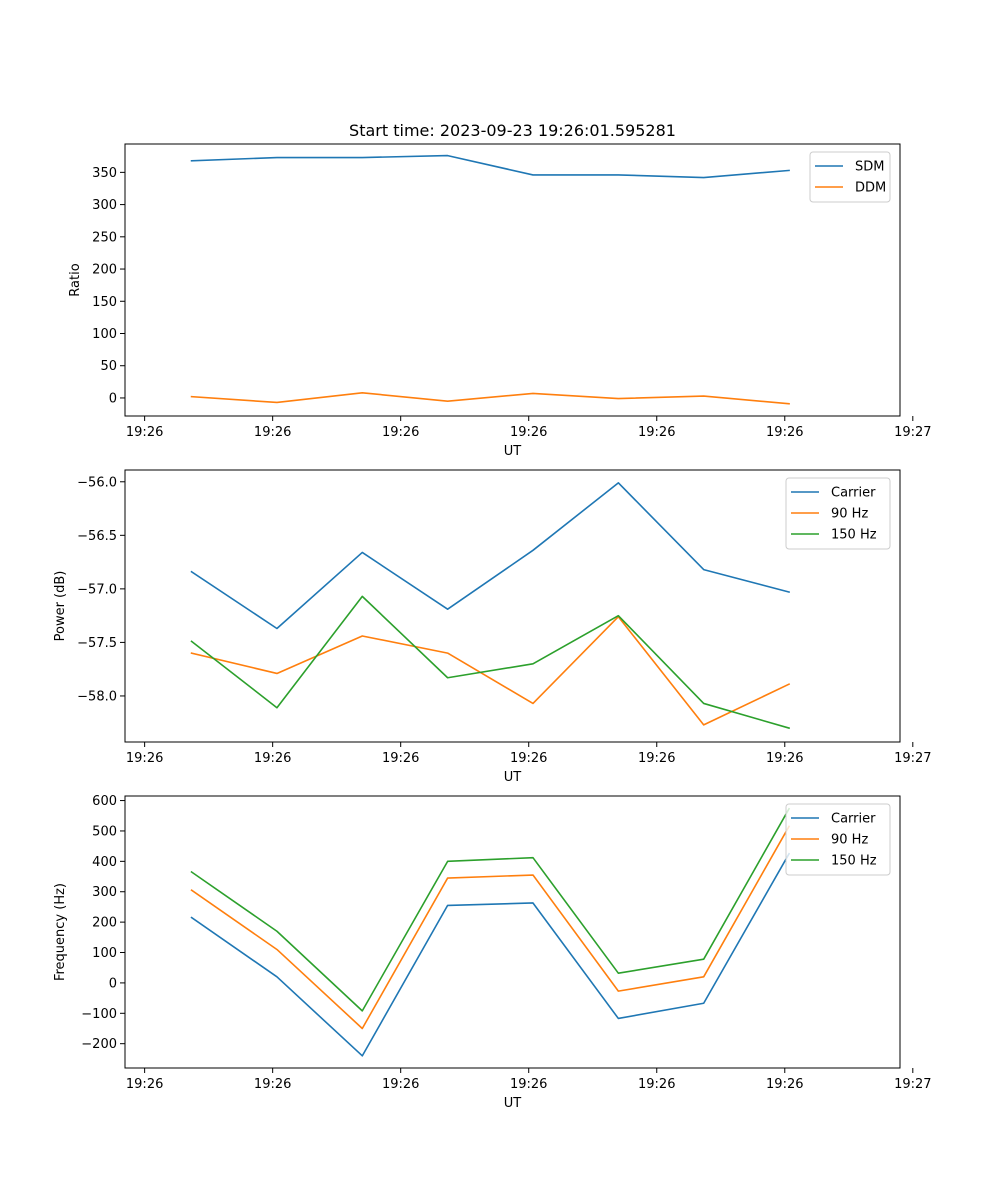 The width and height of the screenshot is (1000, 1200). I want to click on ratio-legend: SDM DDM, so click(850, 177).